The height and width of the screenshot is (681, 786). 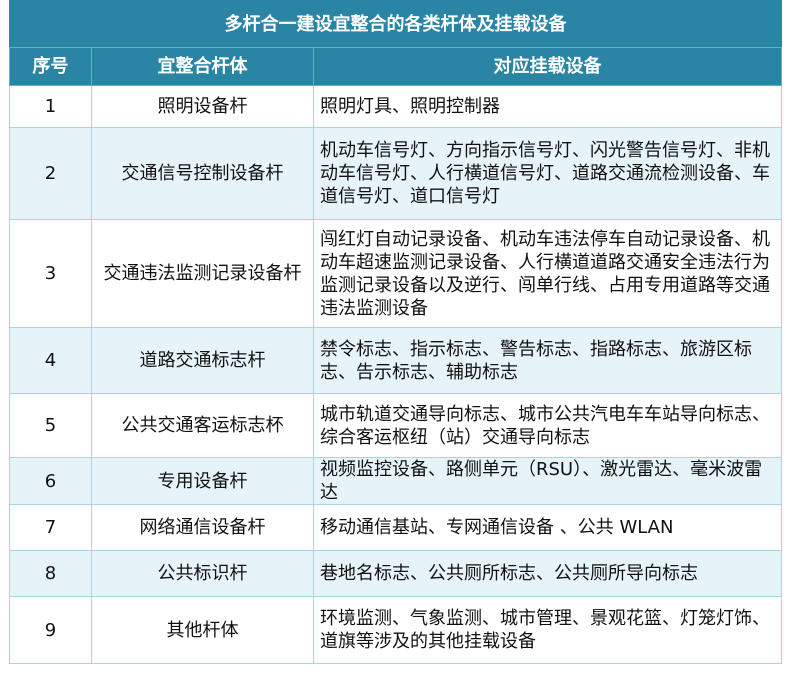 I want to click on pole-type: 专用设备杆, so click(x=202, y=481).